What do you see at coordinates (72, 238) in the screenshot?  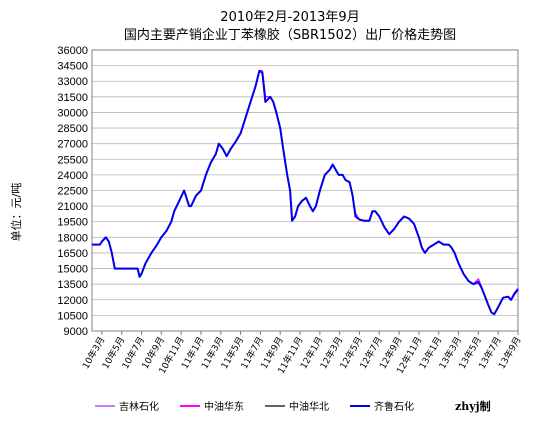 I see `y-tick-label: 18000` at bounding box center [72, 238].